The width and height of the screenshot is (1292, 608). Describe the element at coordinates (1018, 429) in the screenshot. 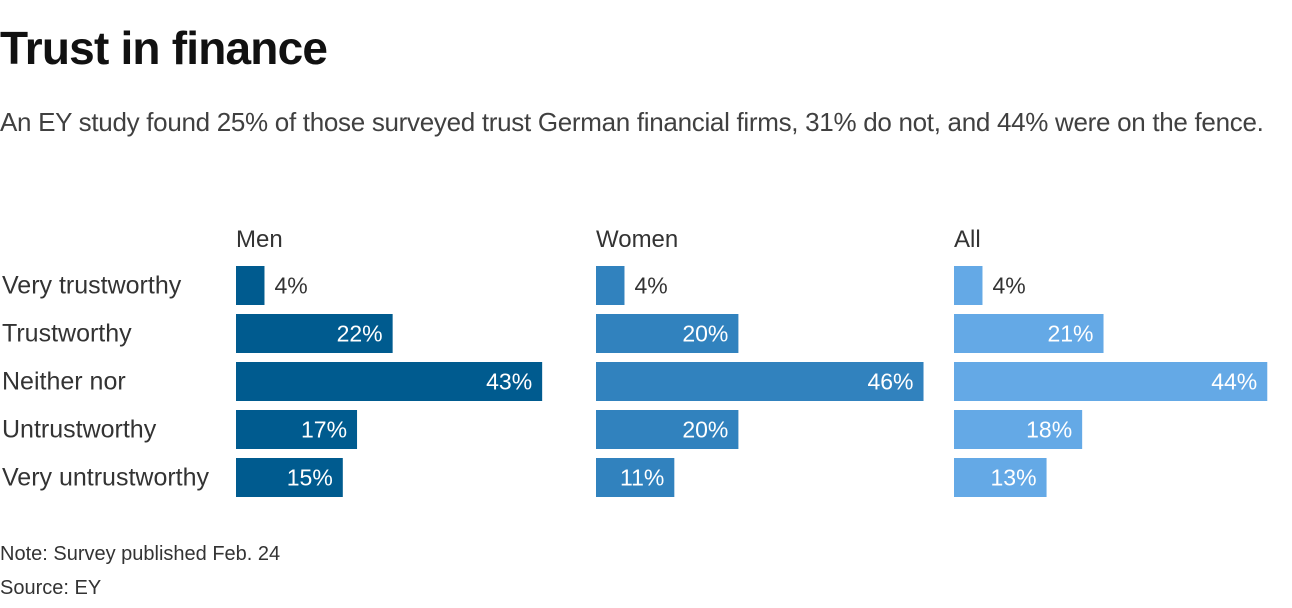

I see `bar-all-untrustworthy` at that location.